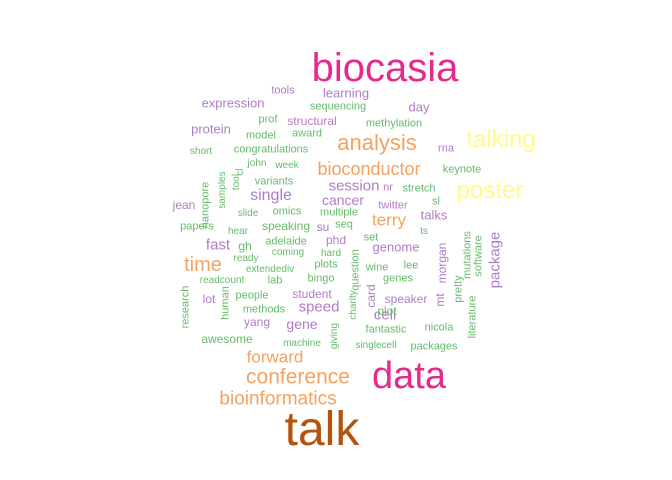 The image size is (672, 480). Describe the element at coordinates (298, 377) in the screenshot. I see `word-conference: conference` at that location.